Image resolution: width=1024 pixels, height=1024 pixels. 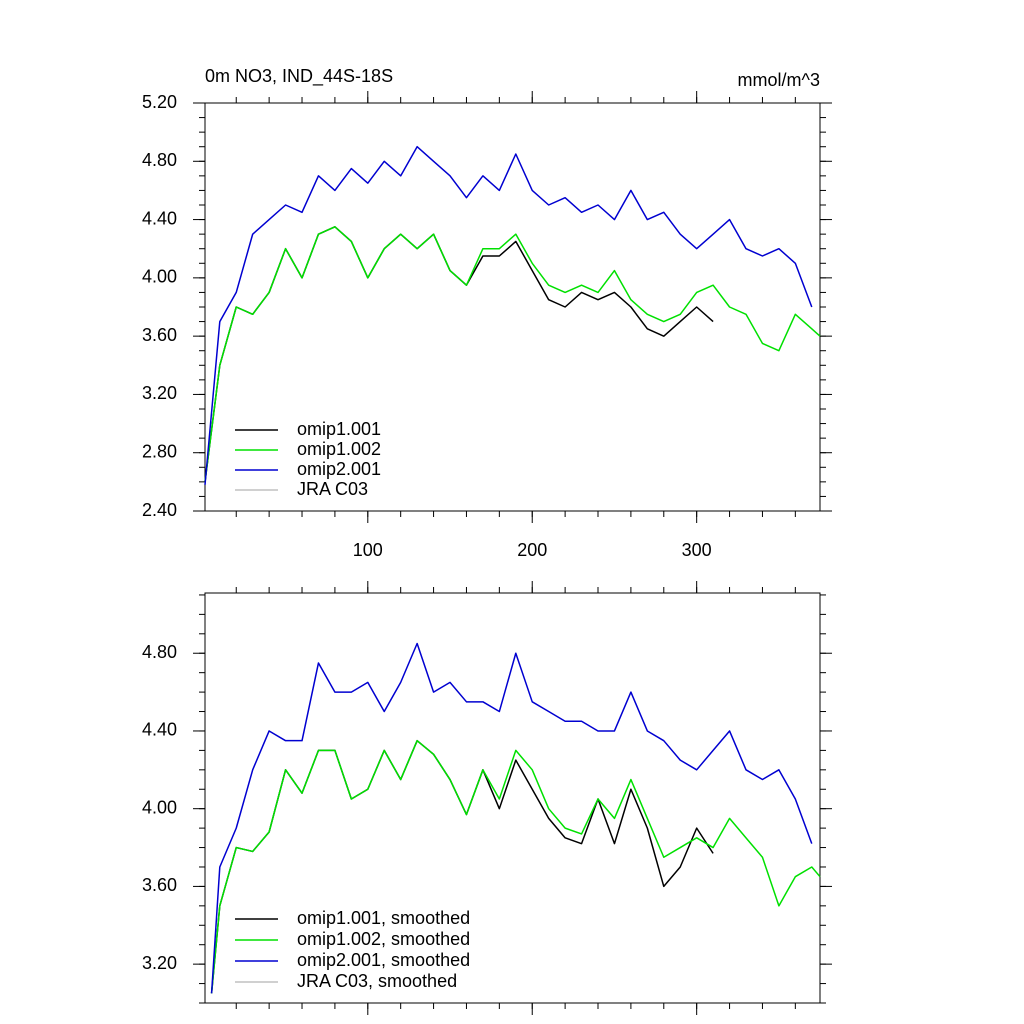 I want to click on x-tick-label: 300, so click(x=697, y=550).